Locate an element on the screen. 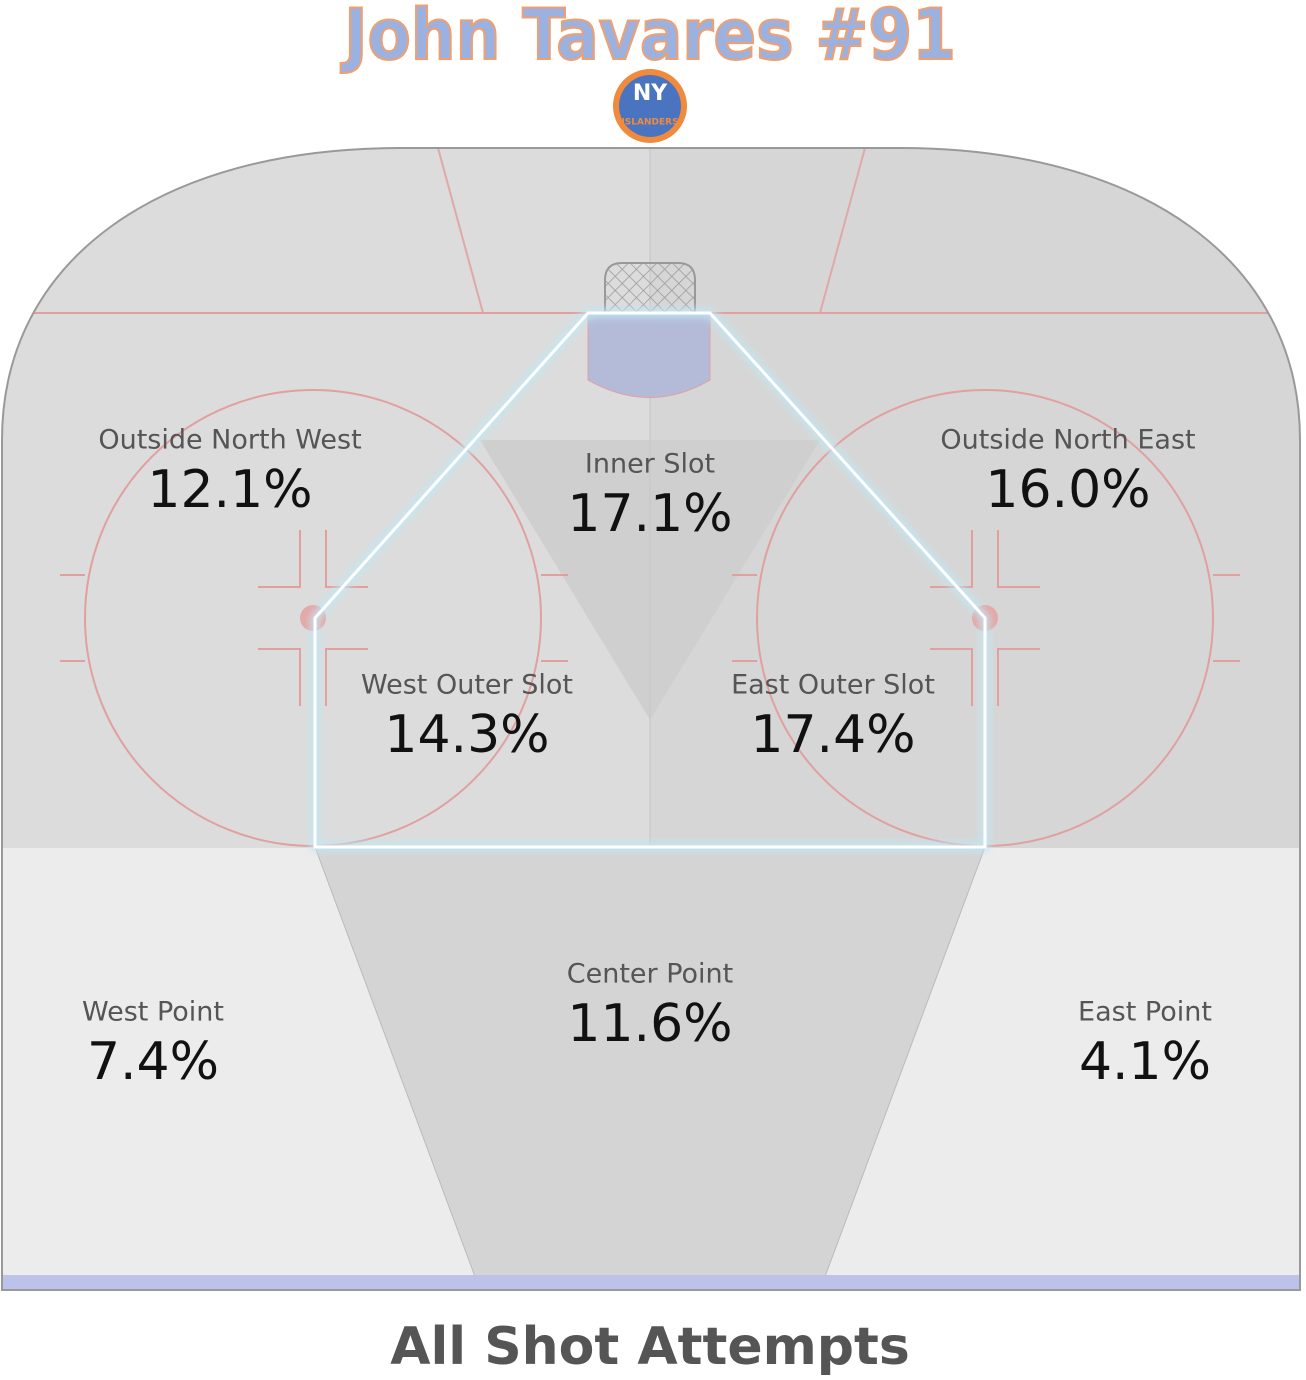 The height and width of the screenshot is (1380, 1306). logo-disc is located at coordinates (650, 106).